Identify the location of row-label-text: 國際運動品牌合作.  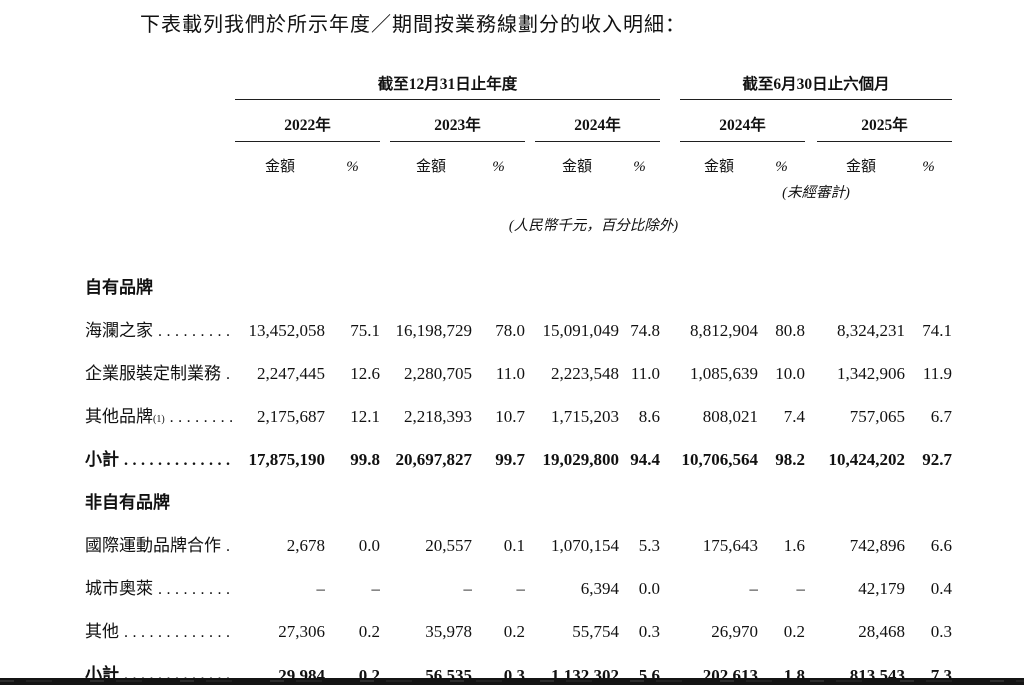
(153, 545).